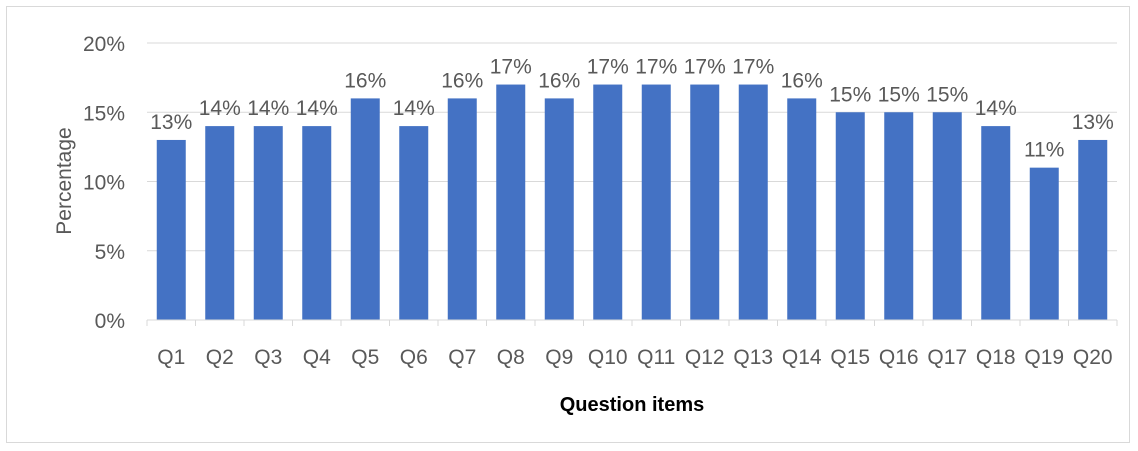  Describe the element at coordinates (705, 357) in the screenshot. I see `x-tick-label: Q12` at that location.